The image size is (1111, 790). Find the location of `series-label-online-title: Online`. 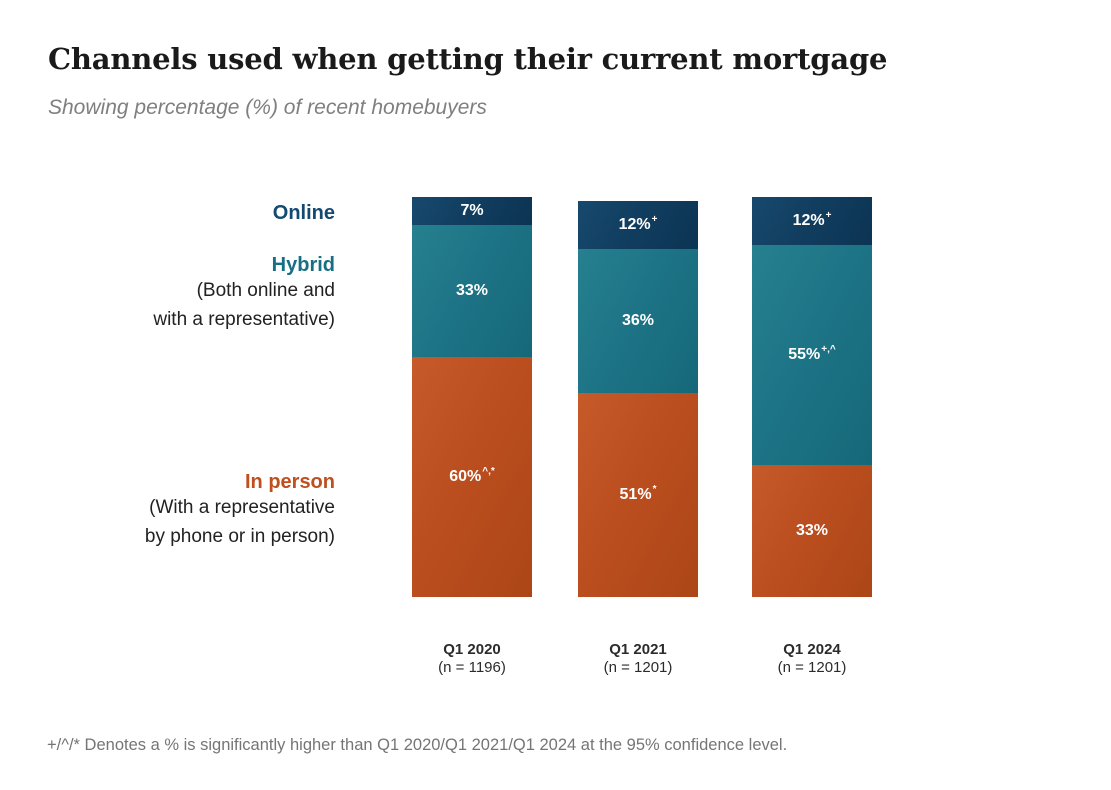

series-label-online-title: Online is located at coordinates (303, 213).